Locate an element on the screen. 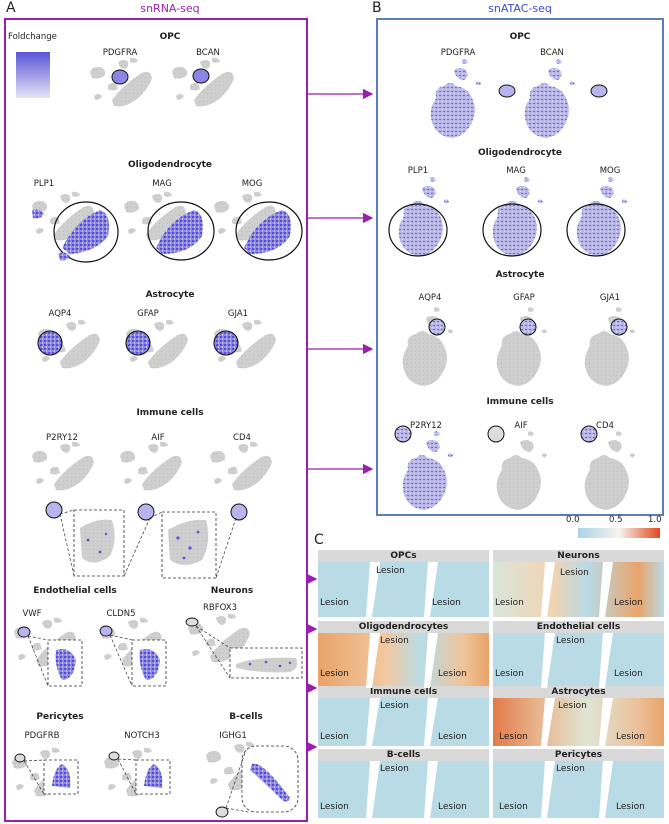  panel-c-letter: C is located at coordinates (319, 540).